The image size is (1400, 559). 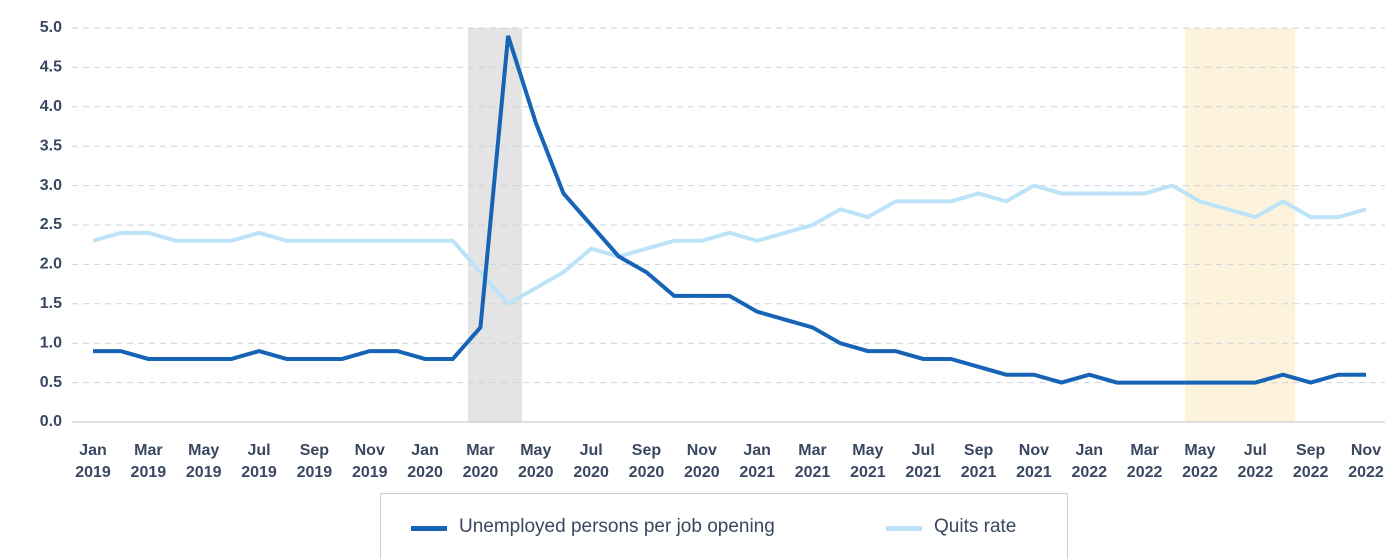 I want to click on y-tick-label: 0.0, so click(x=51, y=421).